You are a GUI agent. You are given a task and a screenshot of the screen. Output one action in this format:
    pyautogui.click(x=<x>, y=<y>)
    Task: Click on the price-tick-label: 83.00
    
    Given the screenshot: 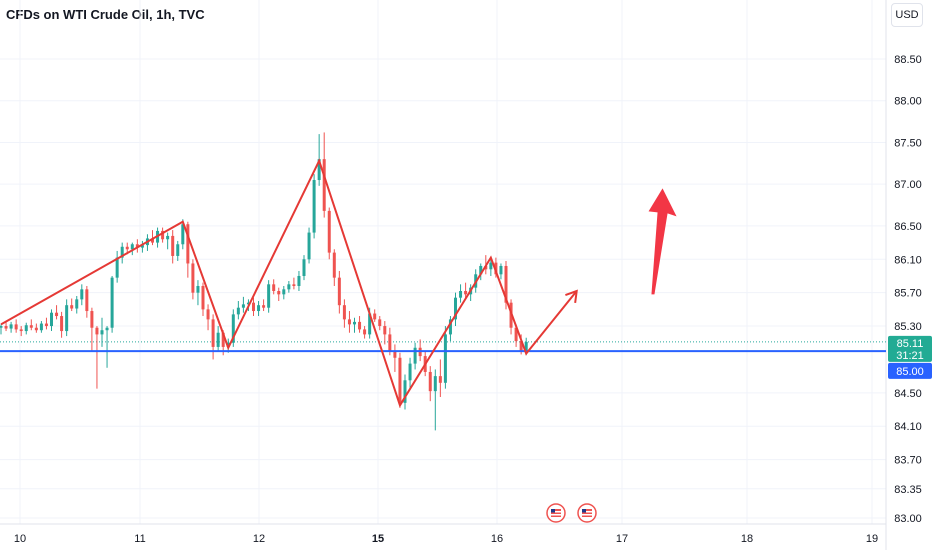 What is the action you would take?
    pyautogui.click(x=908, y=519)
    